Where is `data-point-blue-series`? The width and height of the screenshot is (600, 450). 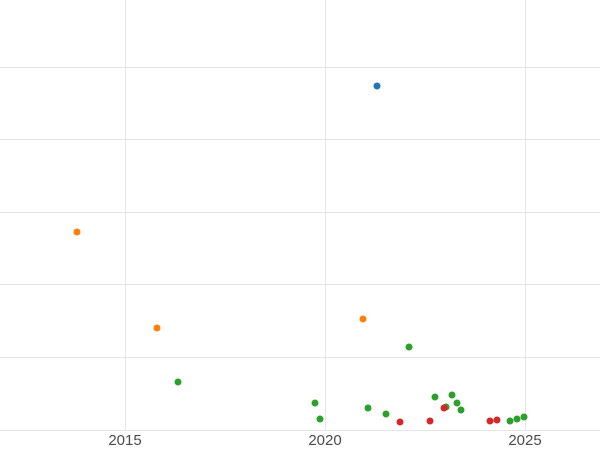
data-point-blue-series is located at coordinates (377, 86).